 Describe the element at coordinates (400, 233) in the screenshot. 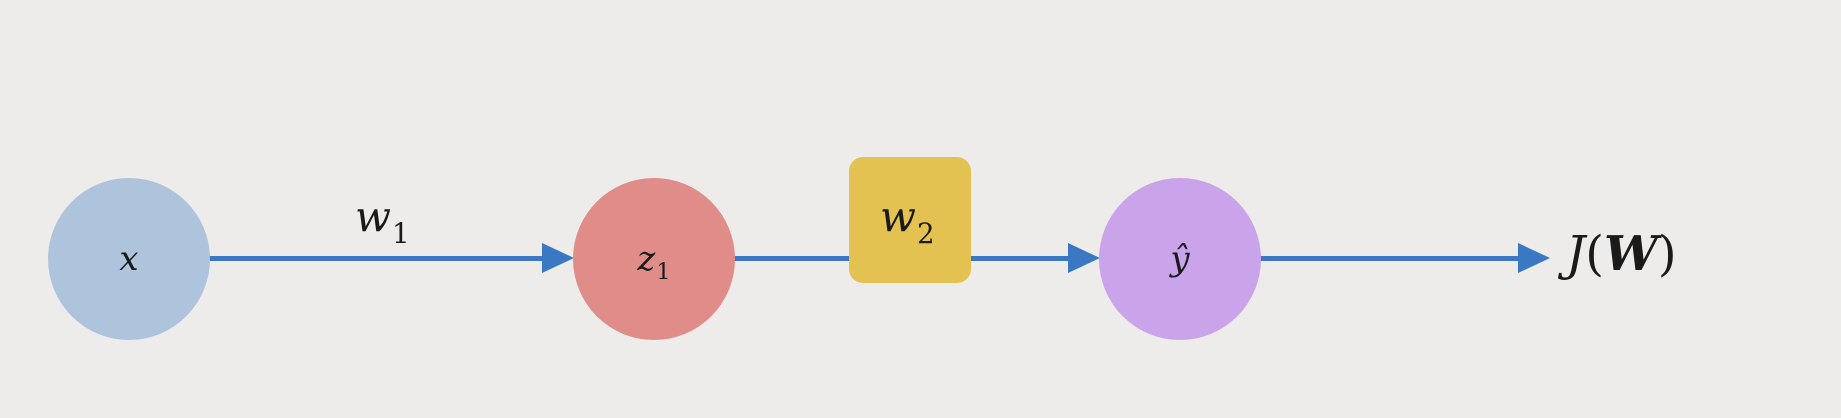

I see `w1-subscript: 1` at that location.